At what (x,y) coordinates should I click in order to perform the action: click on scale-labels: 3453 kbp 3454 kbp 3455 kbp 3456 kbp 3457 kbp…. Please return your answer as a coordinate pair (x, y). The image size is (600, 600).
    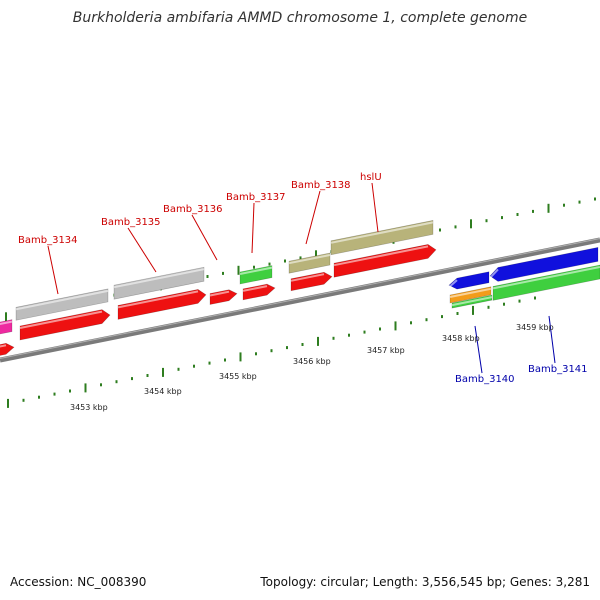
    Looking at the image, I should click on (312, 367).